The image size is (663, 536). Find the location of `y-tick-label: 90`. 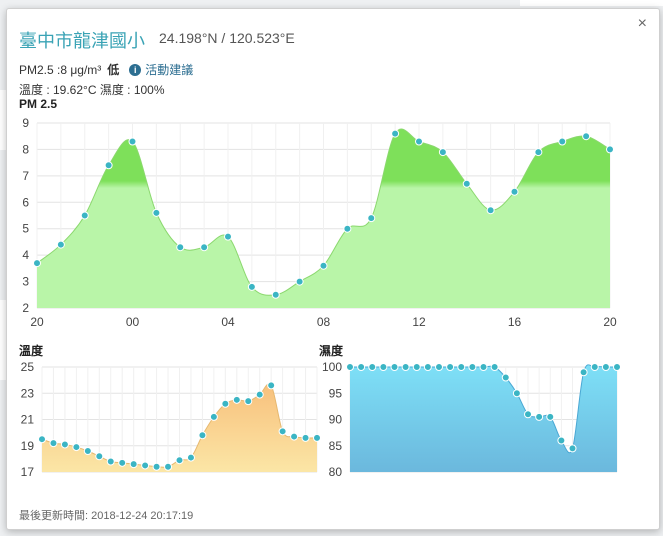

y-tick-label: 90 is located at coordinates (336, 420).